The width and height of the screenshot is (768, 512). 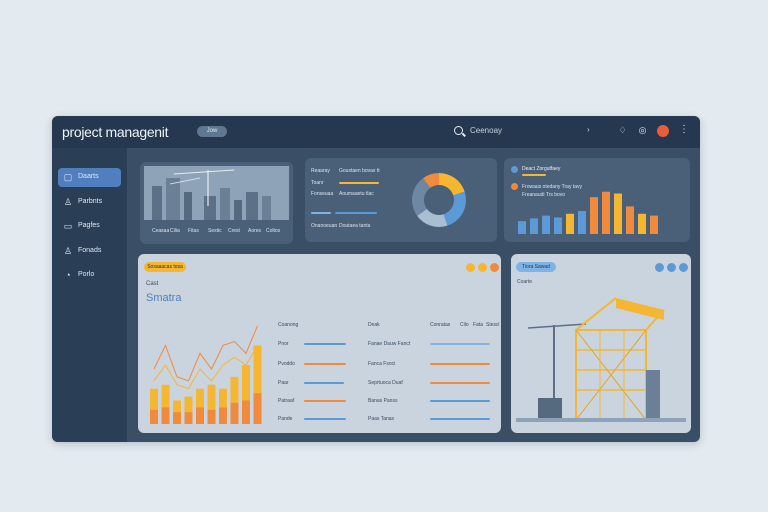 I want to click on analytics-heading: Smatra, so click(x=164, y=298).